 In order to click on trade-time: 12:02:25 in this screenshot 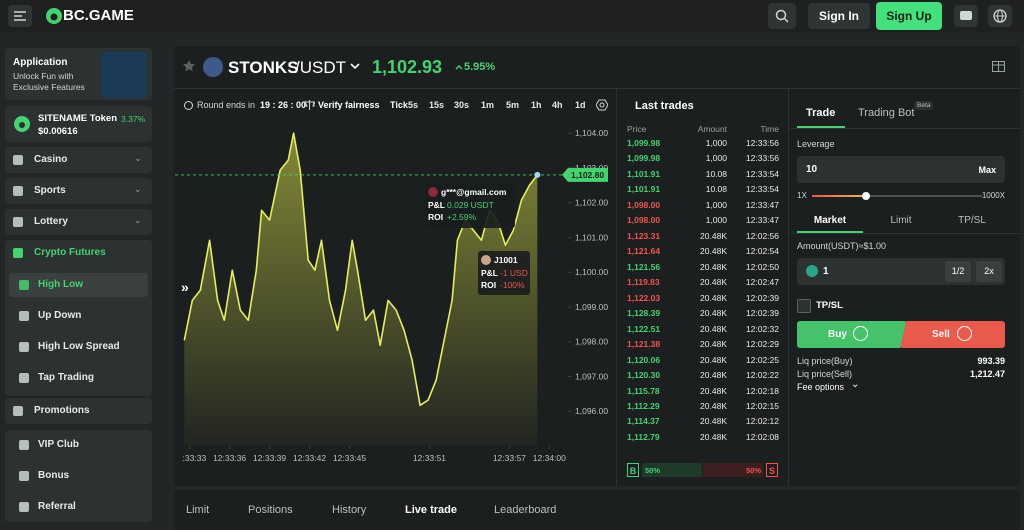, I will do `click(762, 359)`.